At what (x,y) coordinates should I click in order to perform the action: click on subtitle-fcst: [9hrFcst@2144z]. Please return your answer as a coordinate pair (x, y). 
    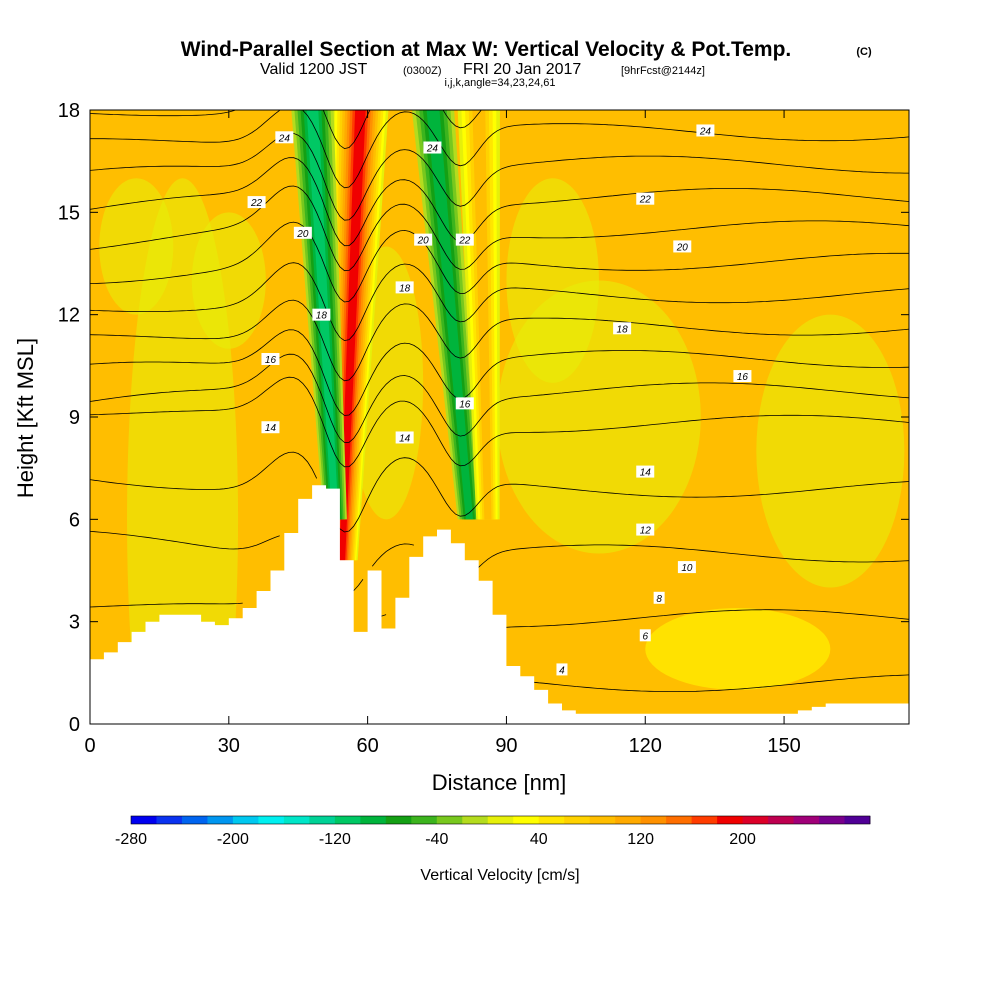
    Looking at the image, I should click on (663, 71).